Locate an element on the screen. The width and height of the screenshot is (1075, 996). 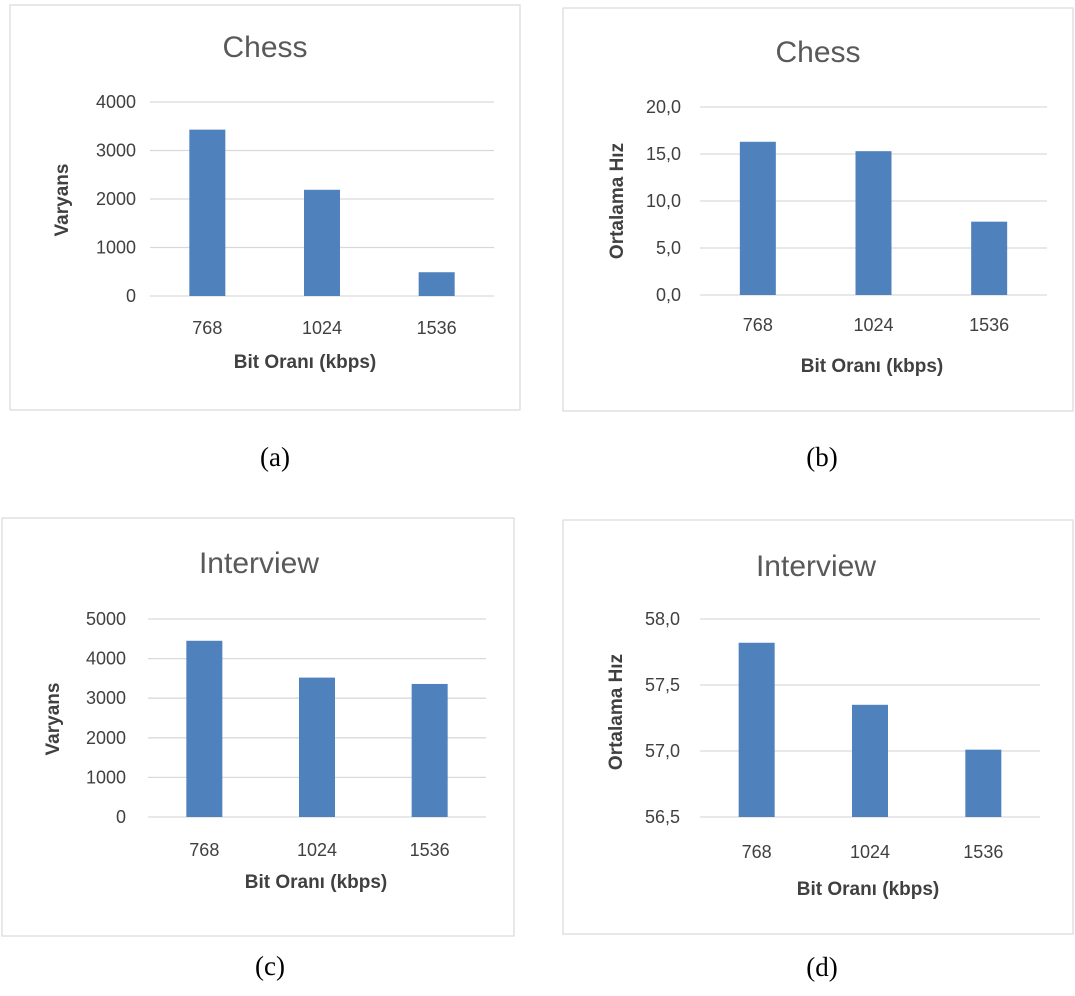
chart-c-caption: (c) is located at coordinates (270, 966).